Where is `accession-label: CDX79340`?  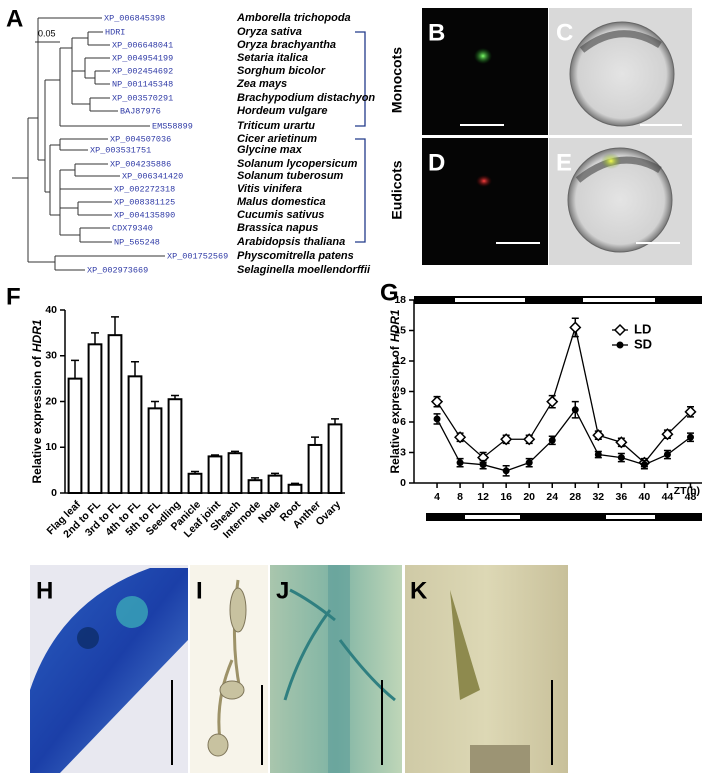 accession-label: CDX79340 is located at coordinates (132, 228).